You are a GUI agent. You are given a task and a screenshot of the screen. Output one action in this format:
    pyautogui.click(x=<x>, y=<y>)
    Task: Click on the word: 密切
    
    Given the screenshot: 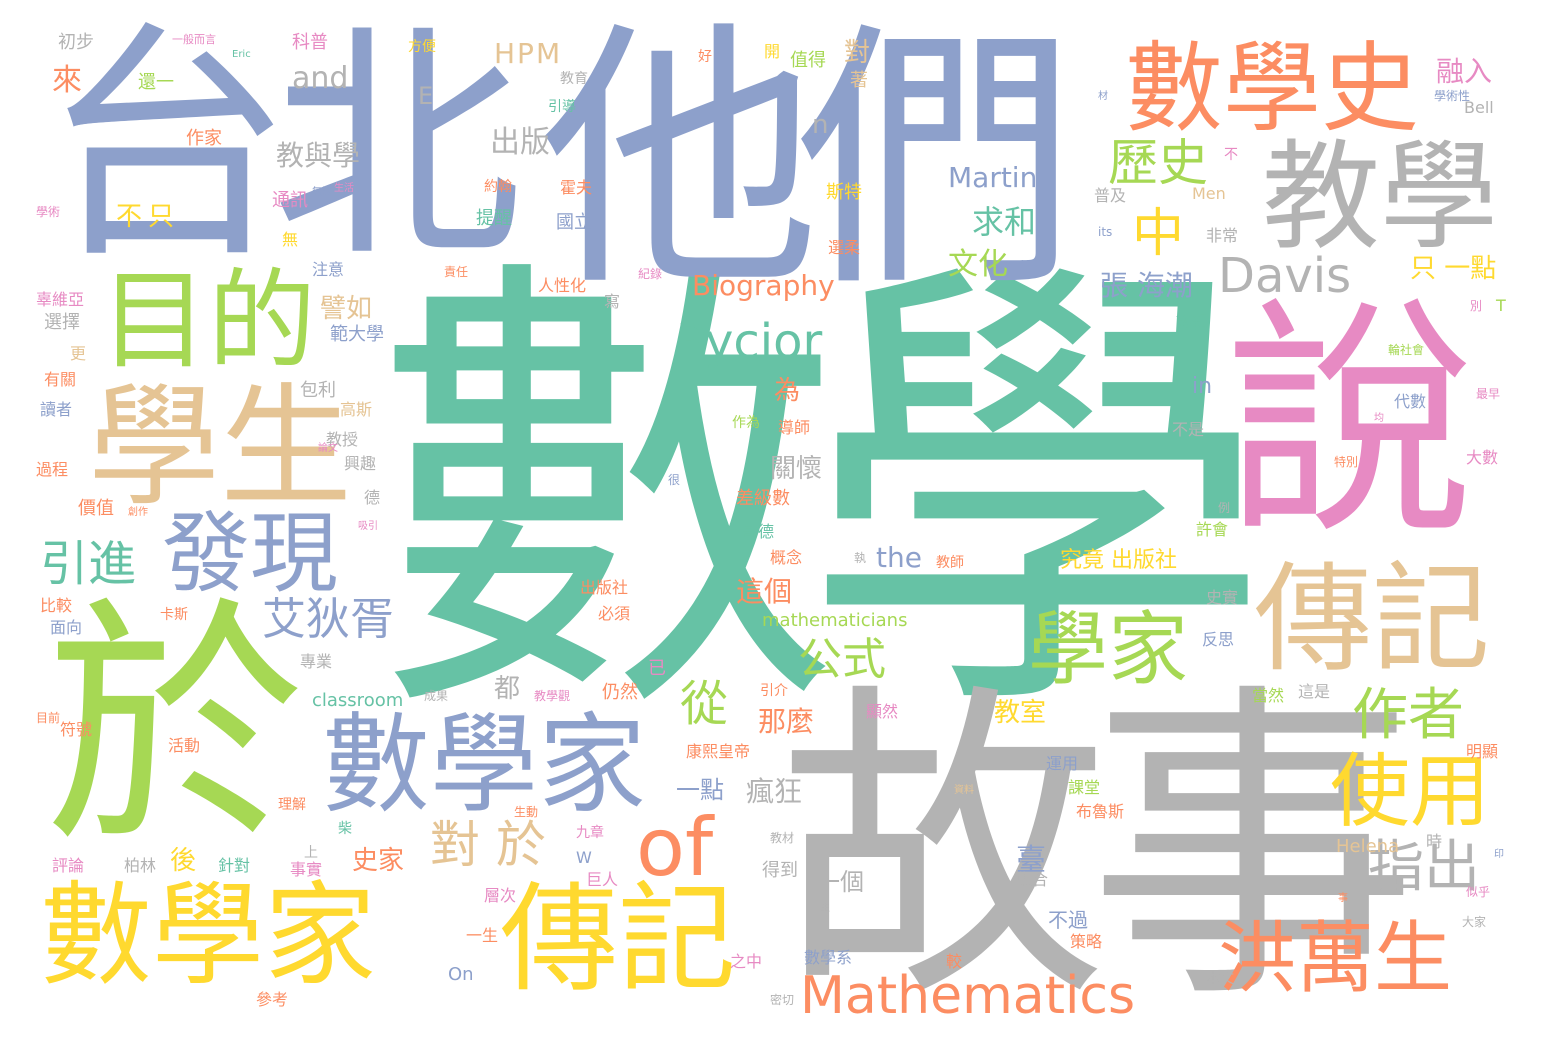 What is the action you would take?
    pyautogui.click(x=782, y=1000)
    